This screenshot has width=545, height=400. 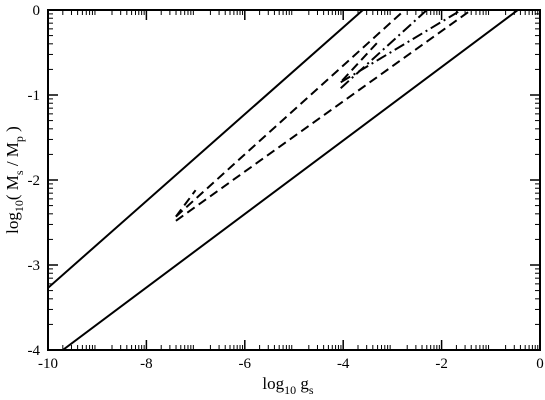 What do you see at coordinates (12, 156) in the screenshot?
I see `y-axis-mid: / M` at bounding box center [12, 156].